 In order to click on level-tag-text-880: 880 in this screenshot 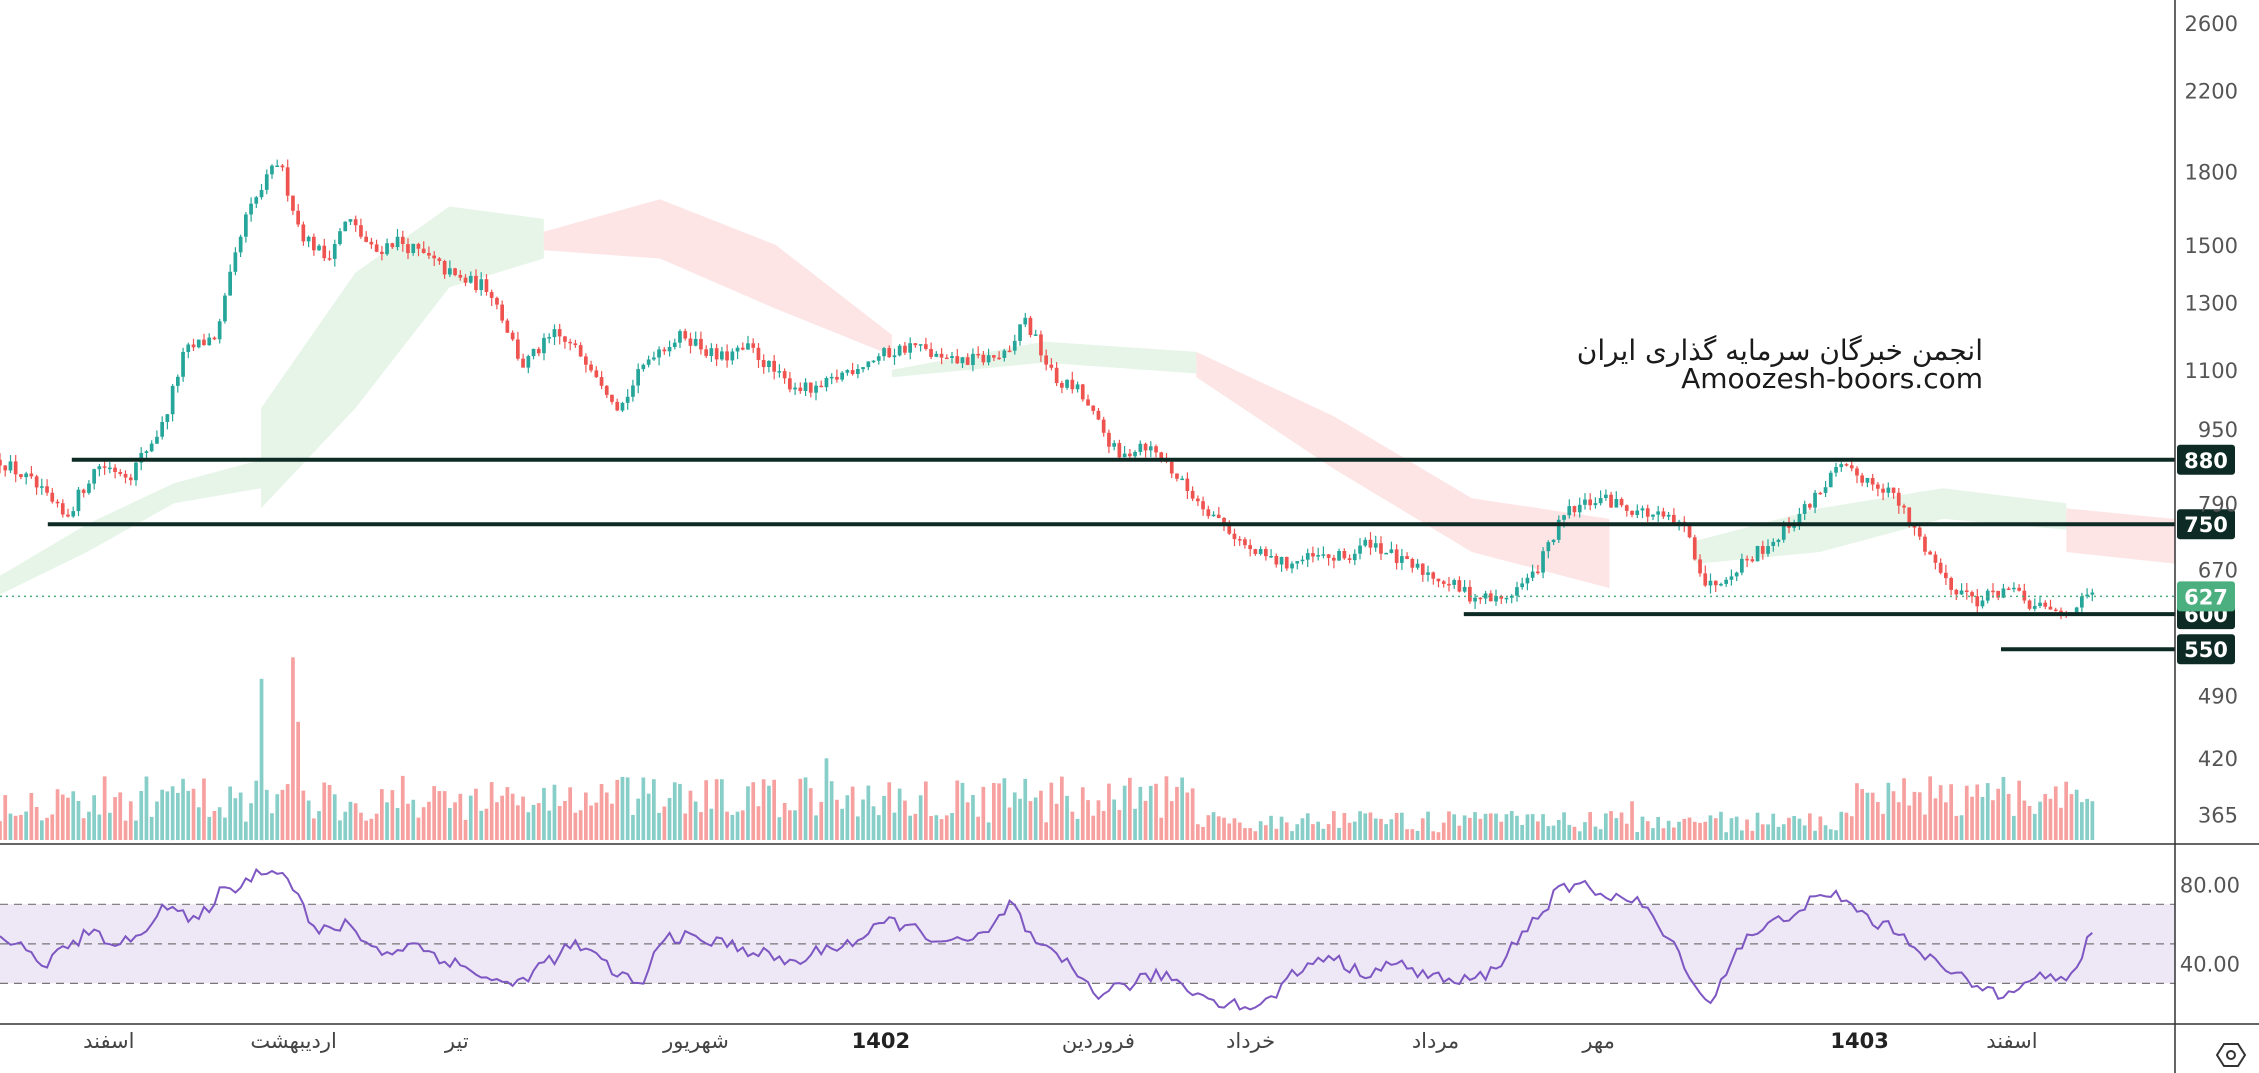, I will do `click(2206, 461)`.